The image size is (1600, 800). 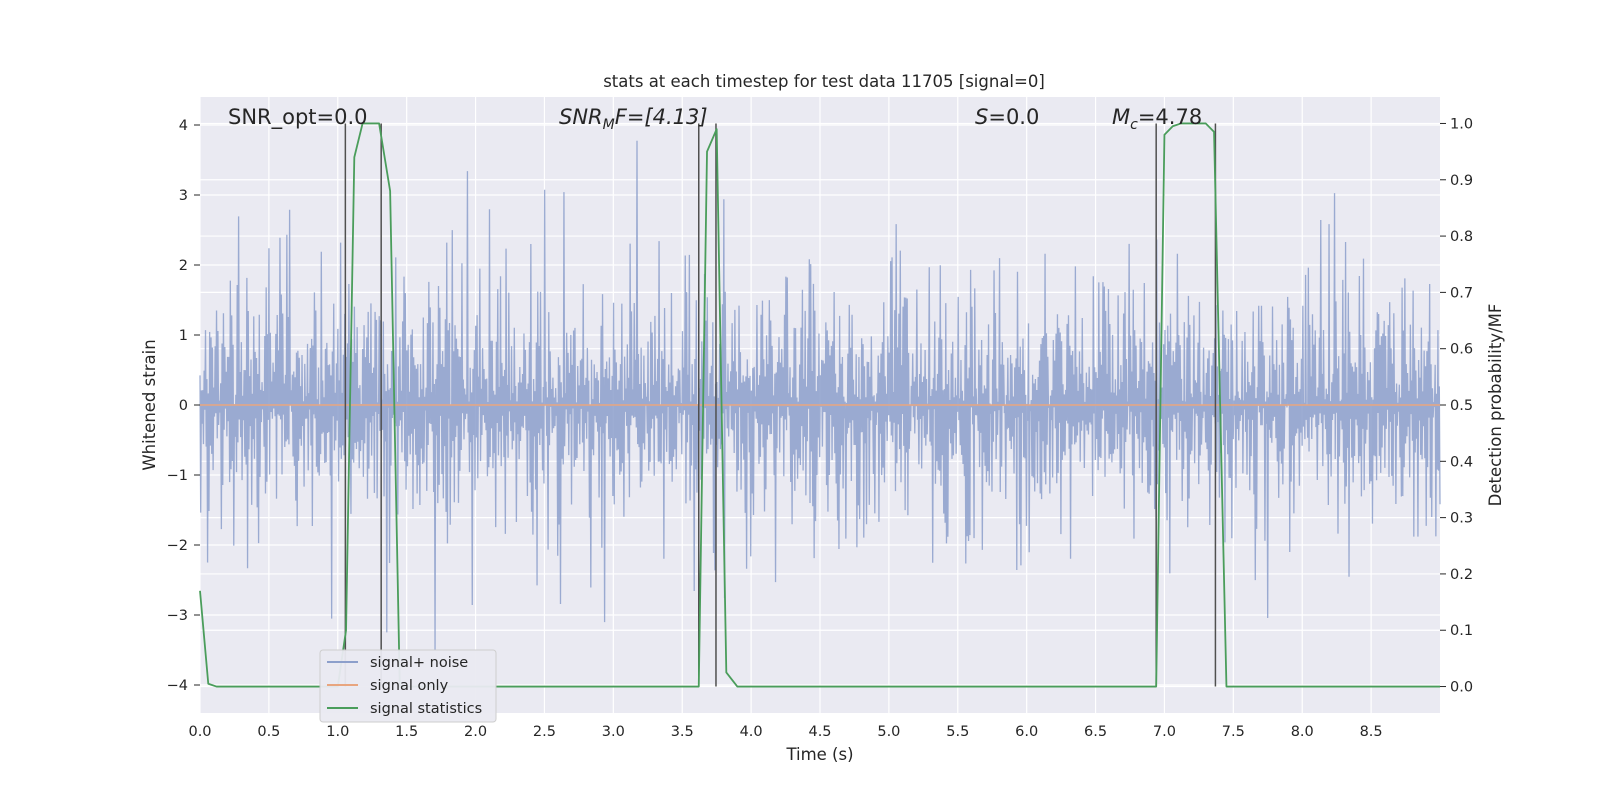 I want to click on y-tick-label-3: −1, so click(x=177, y=476).